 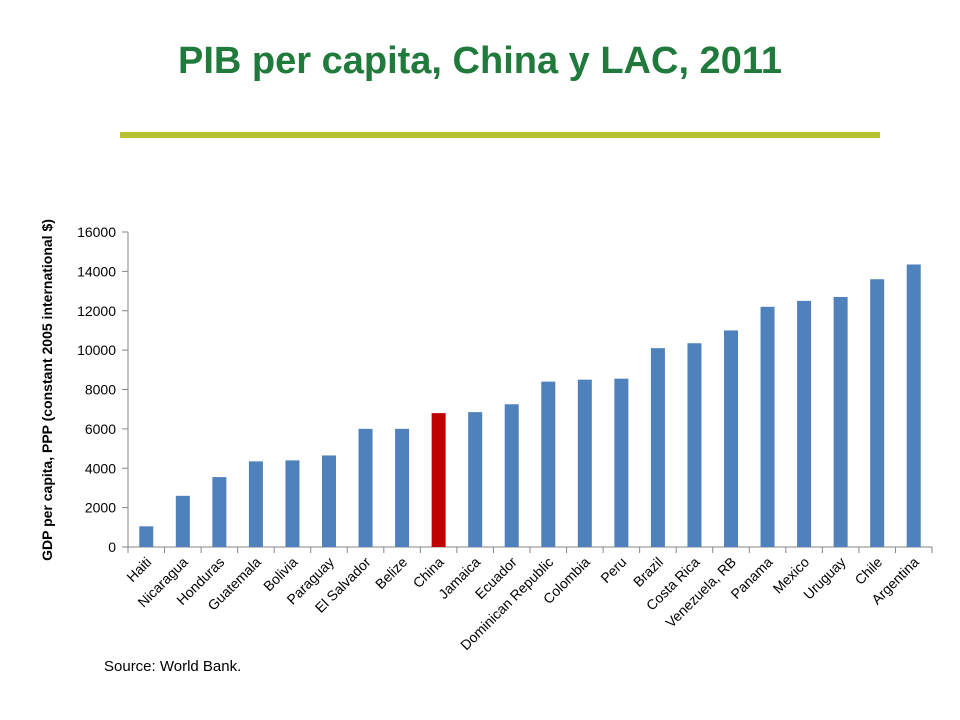 What do you see at coordinates (96, 232) in the screenshot?
I see `y-tick-label: 16000` at bounding box center [96, 232].